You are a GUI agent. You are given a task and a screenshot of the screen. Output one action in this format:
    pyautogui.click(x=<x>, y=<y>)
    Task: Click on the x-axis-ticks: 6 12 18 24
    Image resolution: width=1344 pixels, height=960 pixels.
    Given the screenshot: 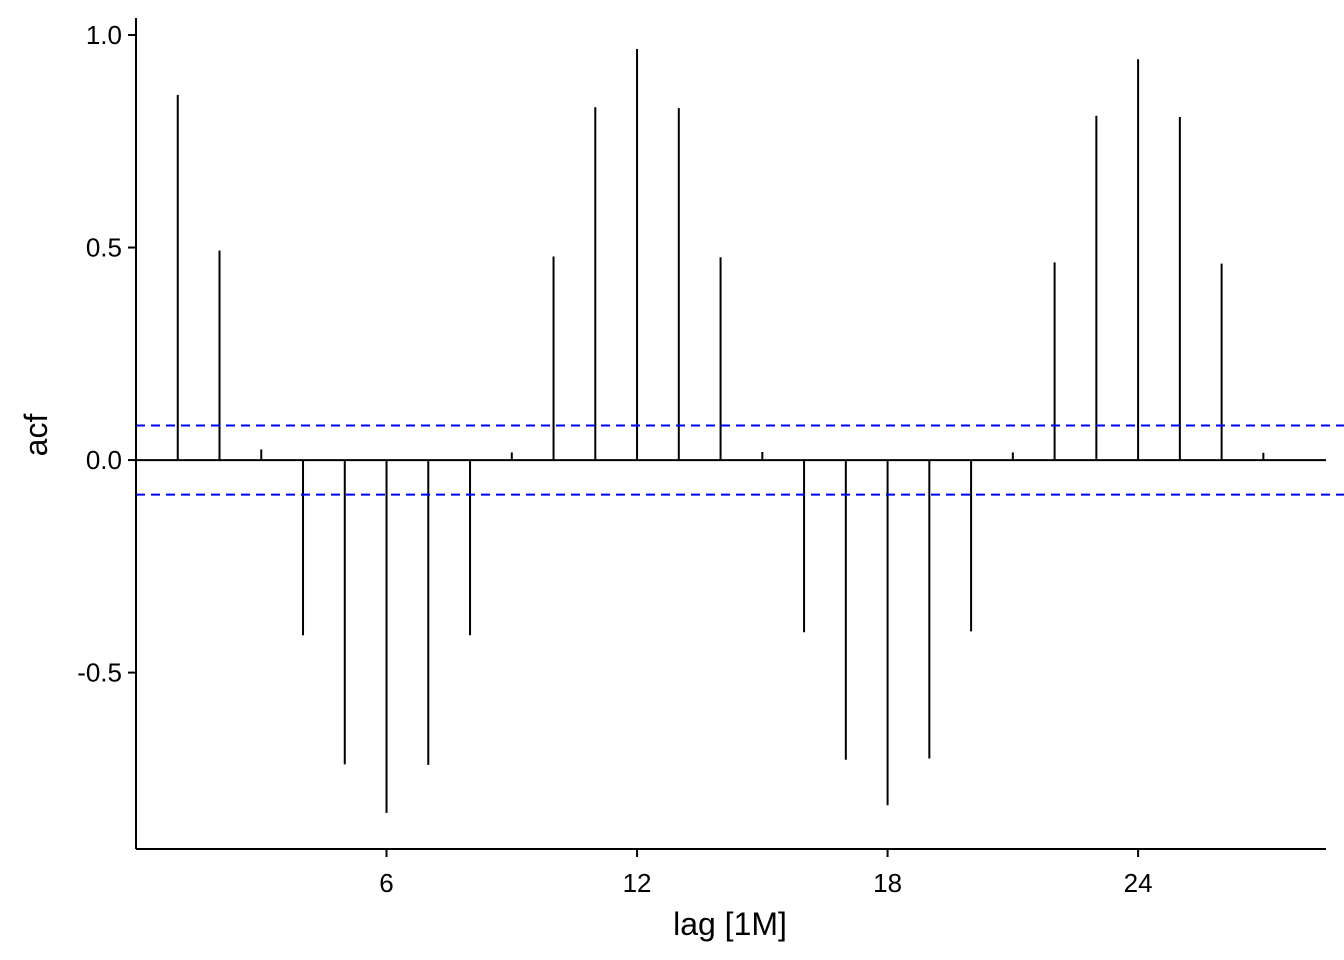 What is the action you would take?
    pyautogui.click(x=766, y=873)
    